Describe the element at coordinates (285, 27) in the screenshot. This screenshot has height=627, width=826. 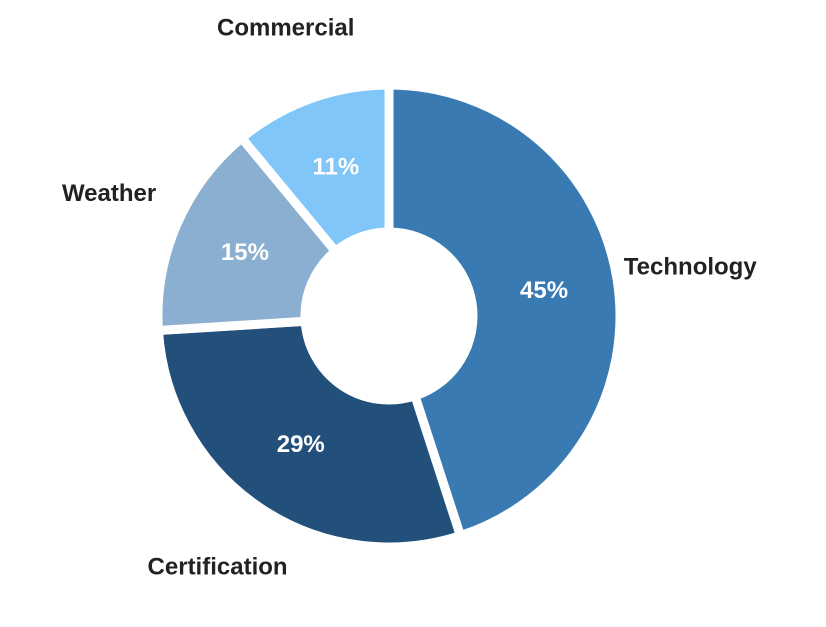
I see `category-label: Commercial` at that location.